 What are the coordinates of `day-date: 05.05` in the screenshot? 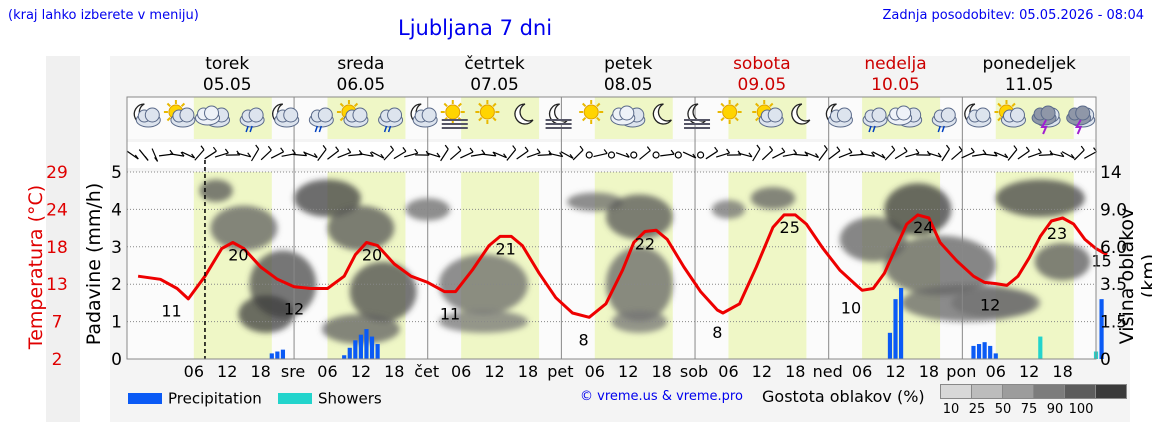 It's located at (227, 85).